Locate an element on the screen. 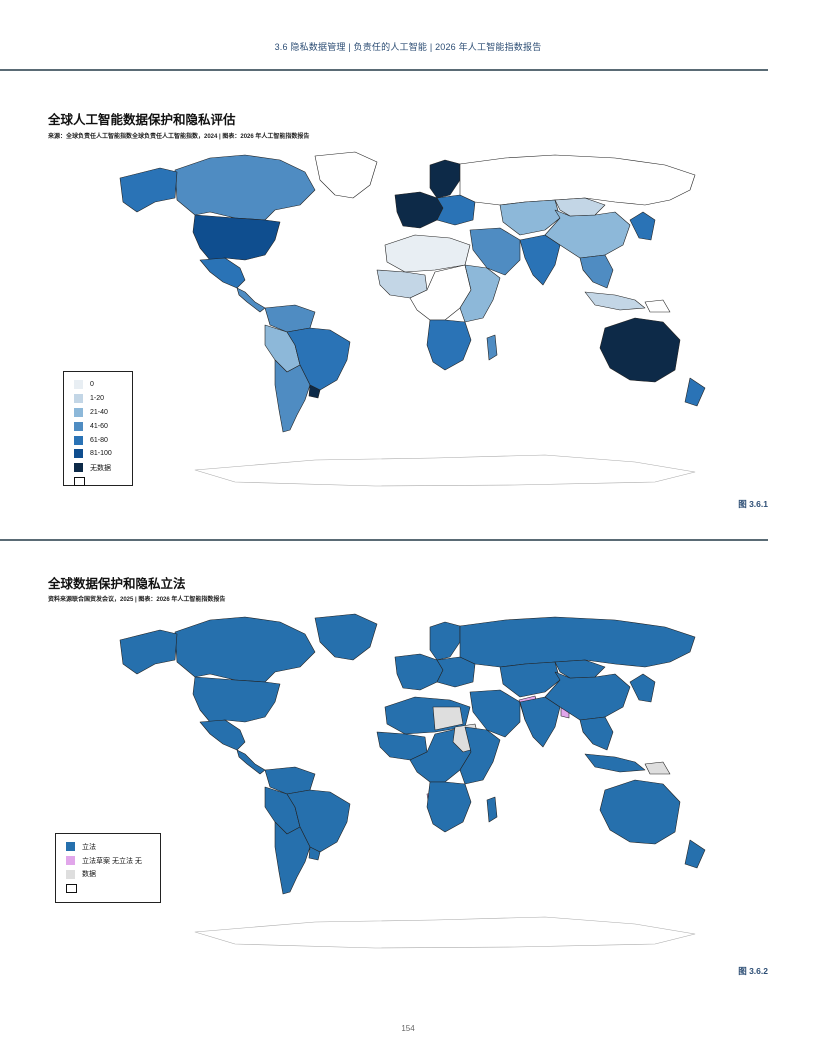 The width and height of the screenshot is (816, 1056). figure2-legend-item: 立法 is located at coordinates (108, 847).